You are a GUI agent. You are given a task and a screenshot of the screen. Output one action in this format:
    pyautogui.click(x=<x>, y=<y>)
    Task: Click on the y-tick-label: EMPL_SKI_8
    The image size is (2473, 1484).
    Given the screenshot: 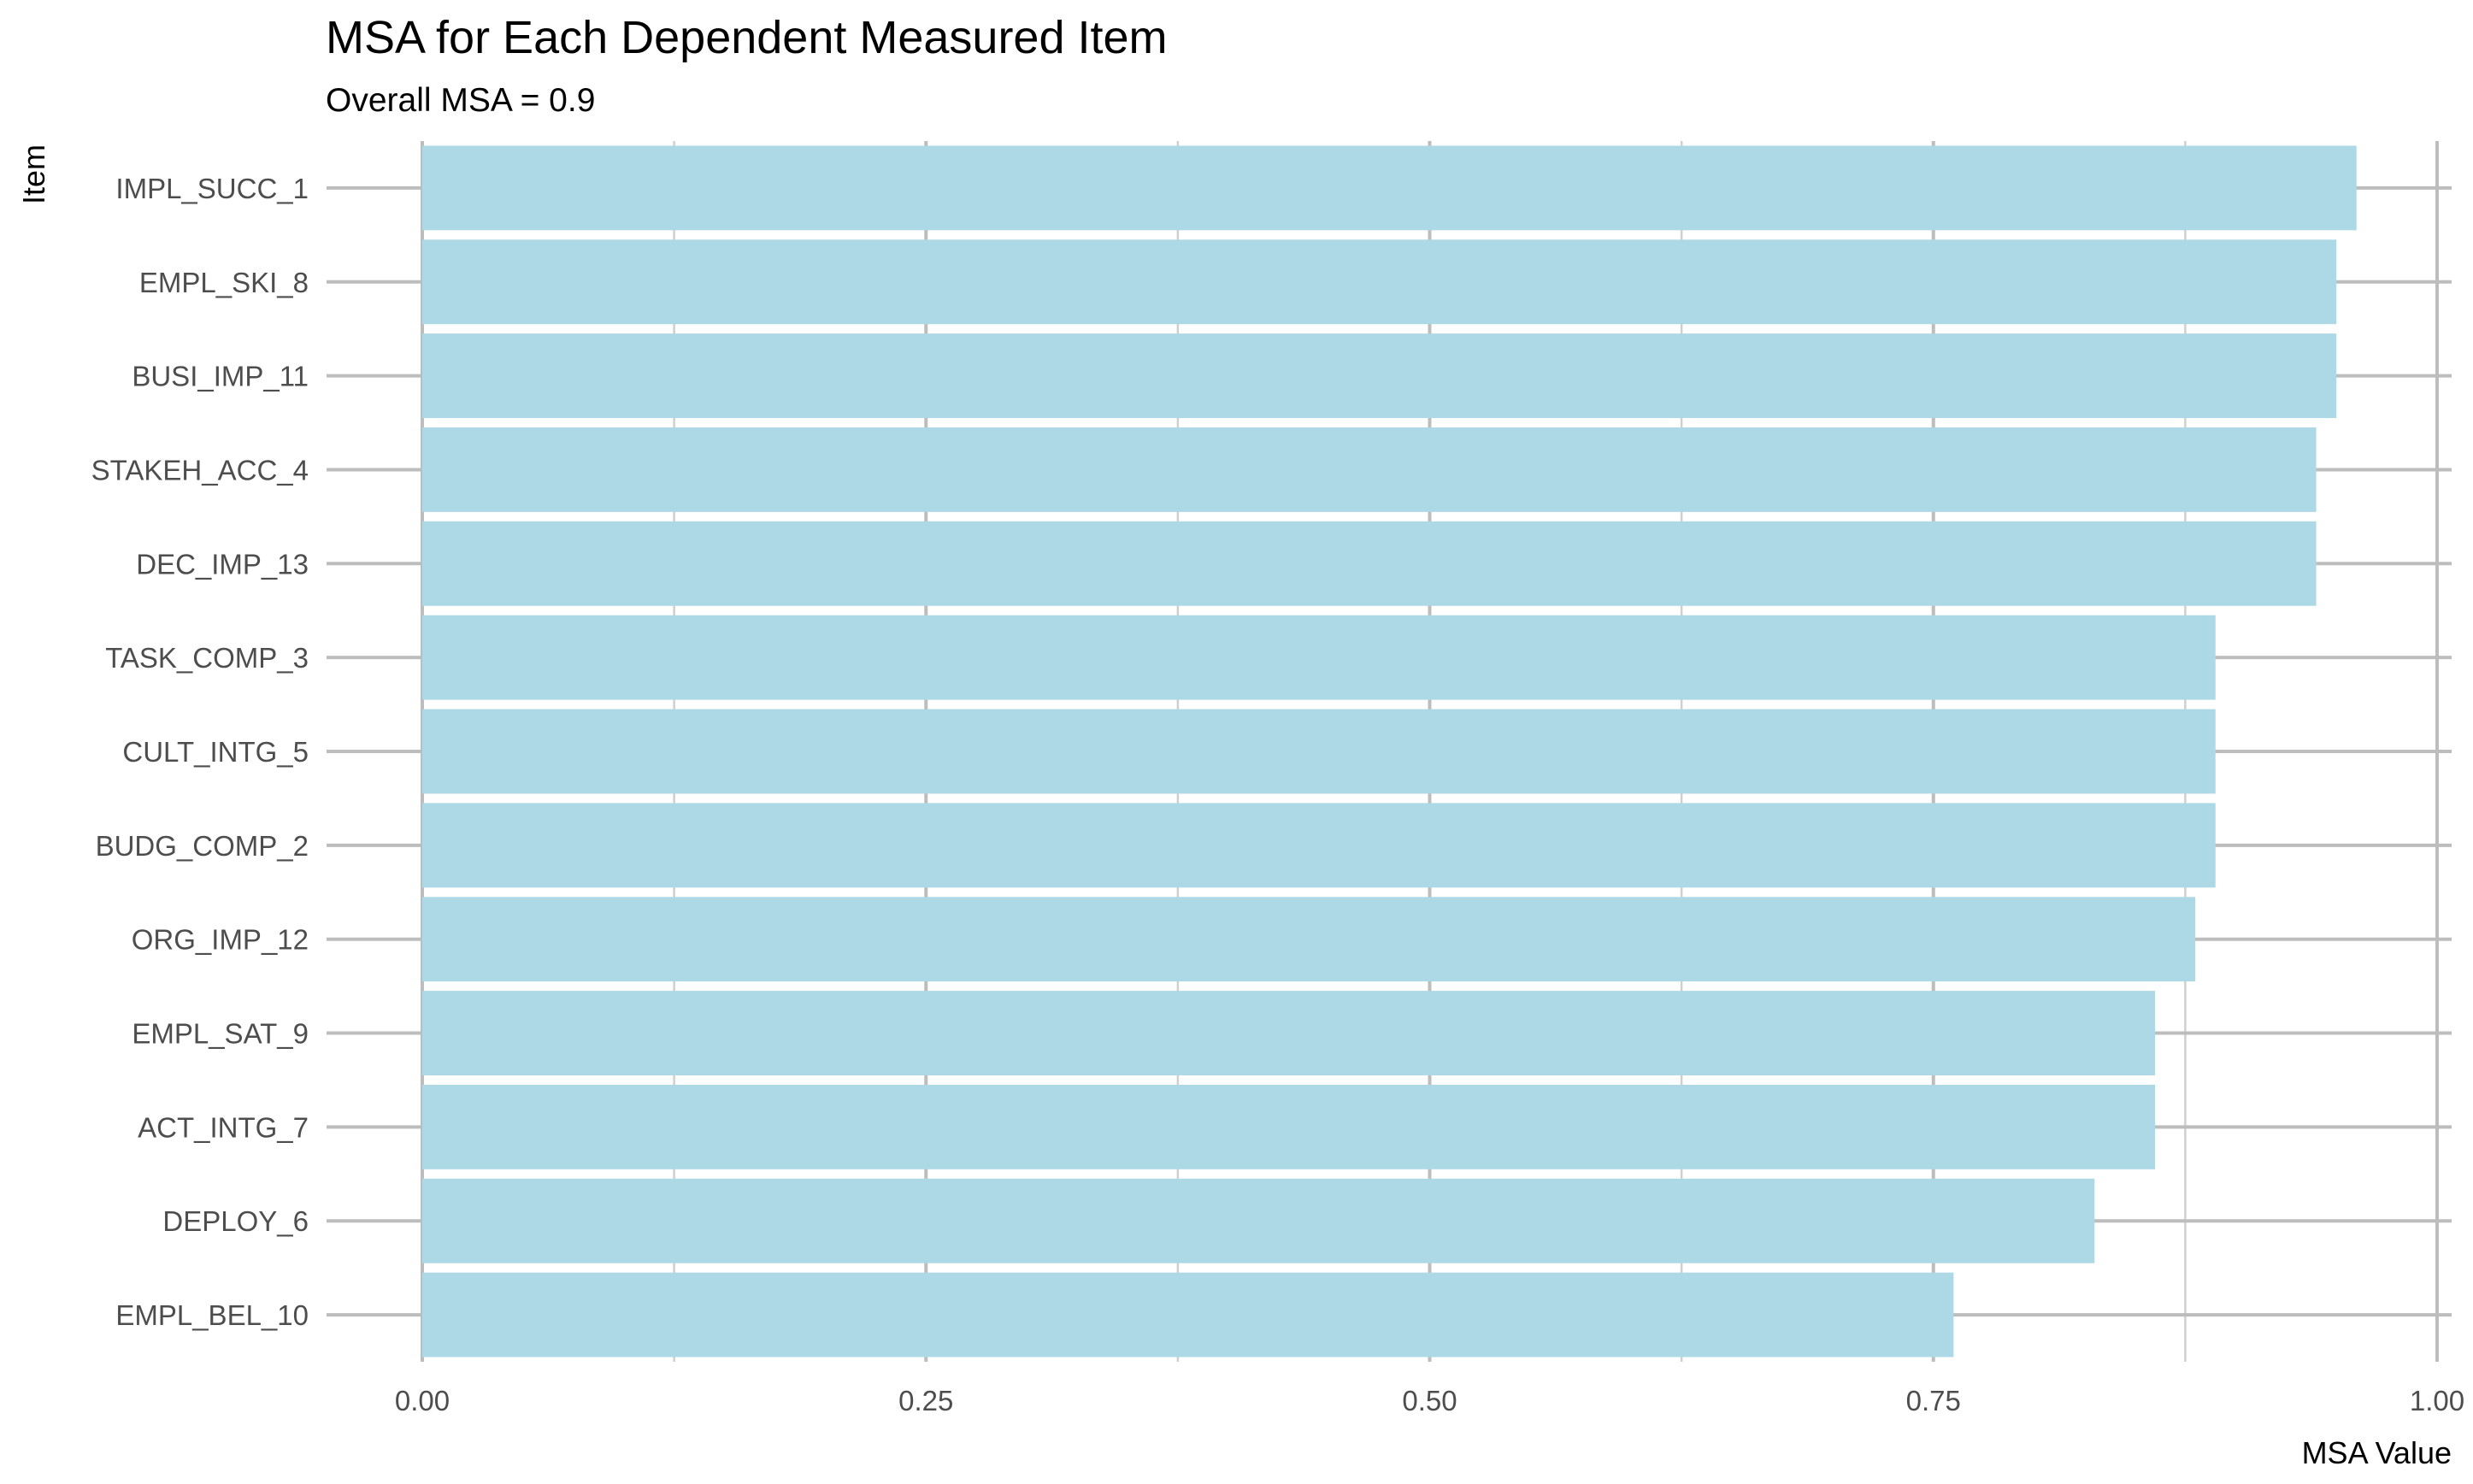 What is the action you would take?
    pyautogui.click(x=224, y=282)
    